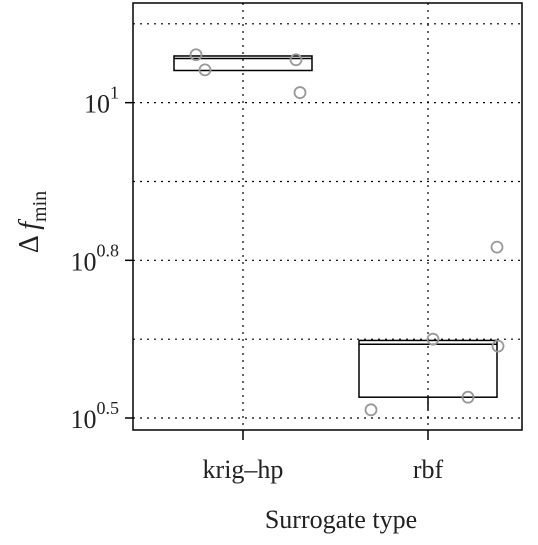 The image size is (538, 545). What do you see at coordinates (243, 469) in the screenshot?
I see `x-tick-label: krig–hp` at bounding box center [243, 469].